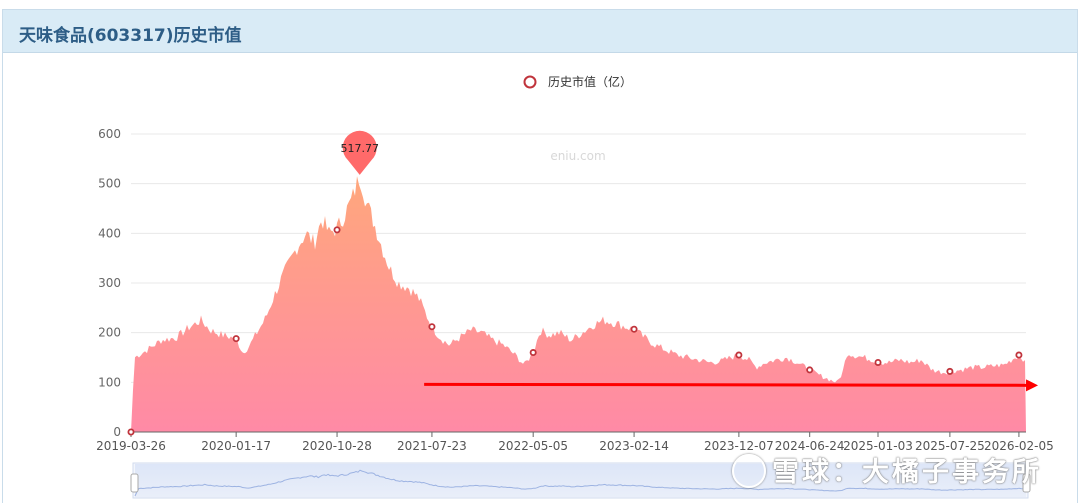 Image resolution: width=1080 pixels, height=503 pixels. Describe the element at coordinates (950, 446) in the screenshot. I see `x-tick-label: 2025-07-25` at that location.